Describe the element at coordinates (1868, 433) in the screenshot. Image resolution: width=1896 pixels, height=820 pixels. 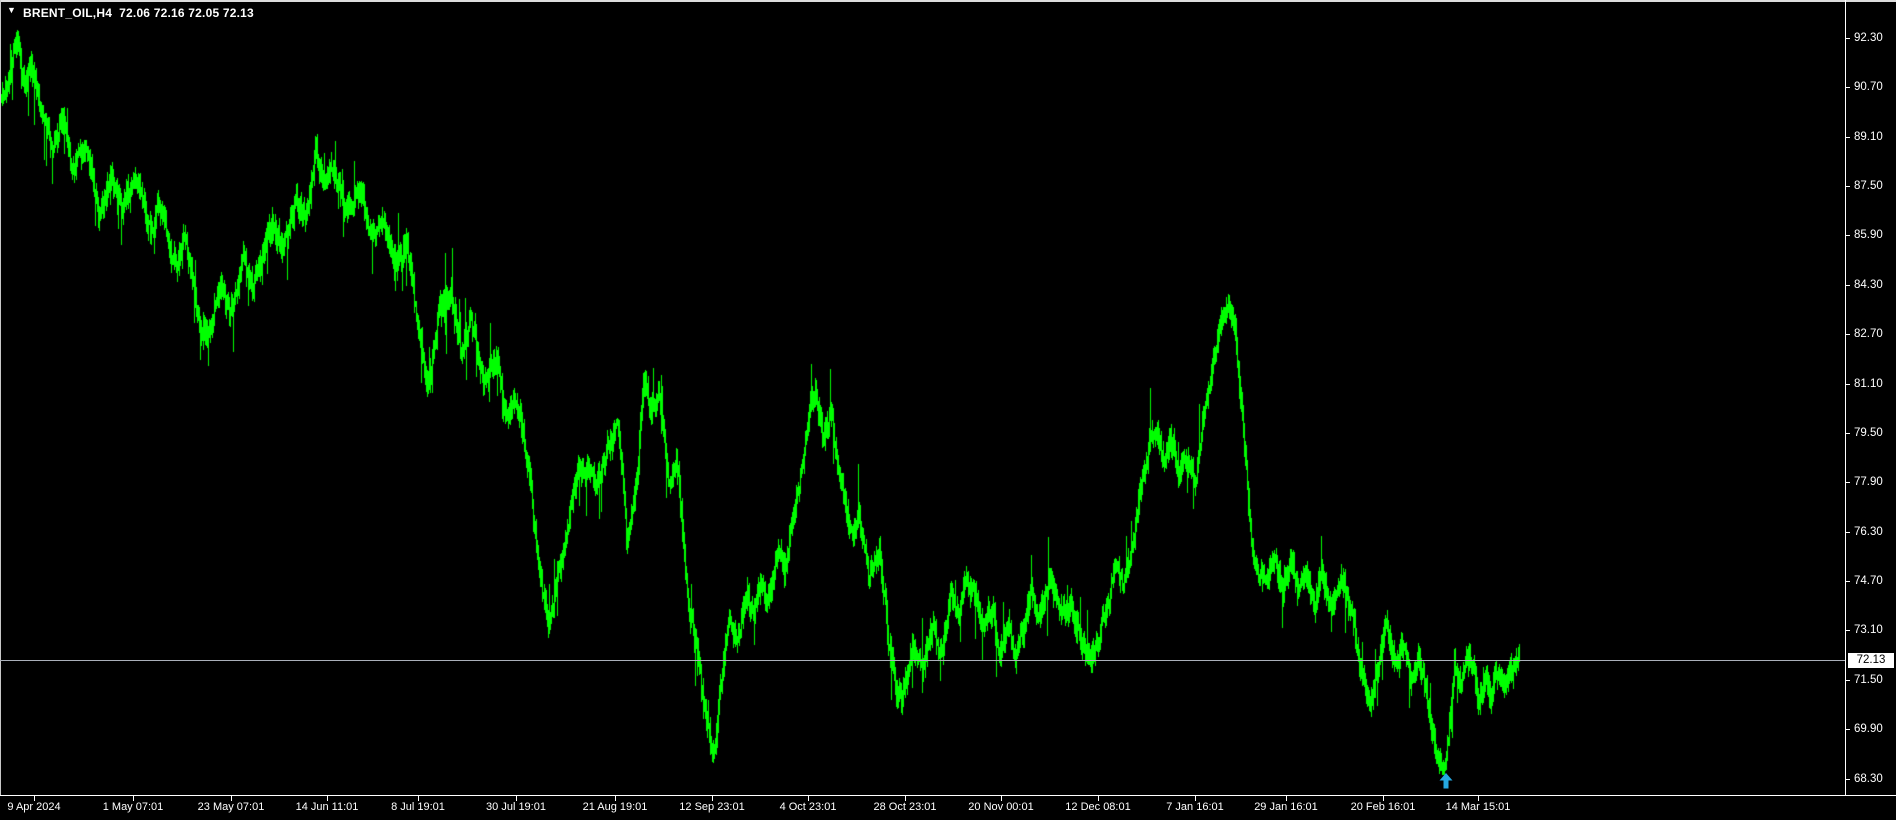
I see `price-axis-label: 79.50` at that location.